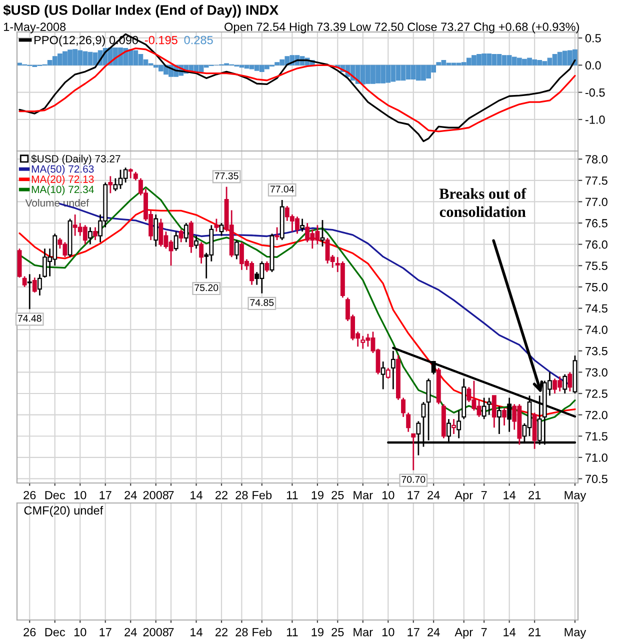 This screenshot has height=639, width=620. Describe the element at coordinates (63, 191) in the screenshot. I see `legend-label: MA(10) 72.34` at that location.